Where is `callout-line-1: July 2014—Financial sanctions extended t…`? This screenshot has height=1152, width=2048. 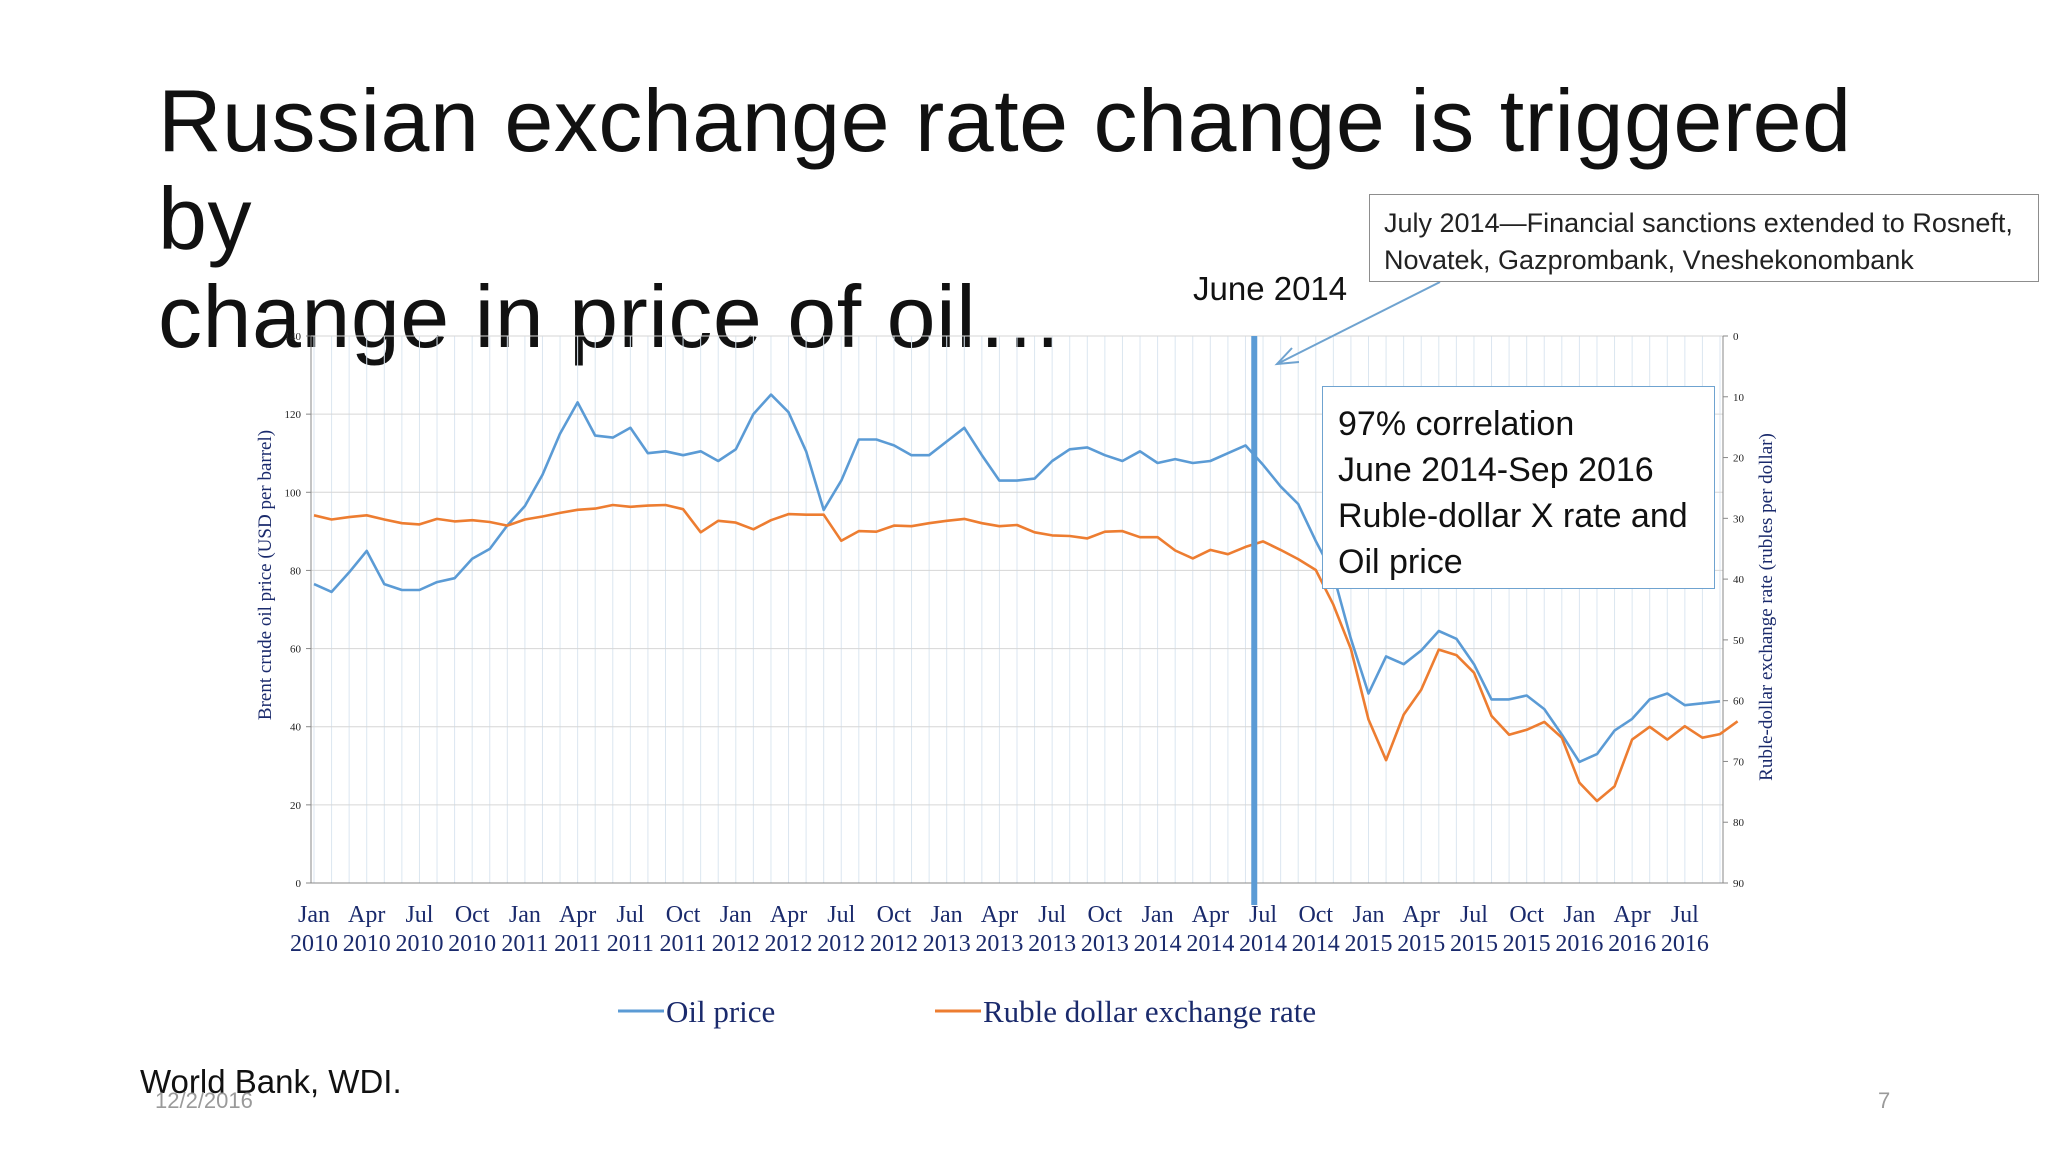 callout-line-1: July 2014—Financial sanctions extended t… is located at coordinates (1698, 223).